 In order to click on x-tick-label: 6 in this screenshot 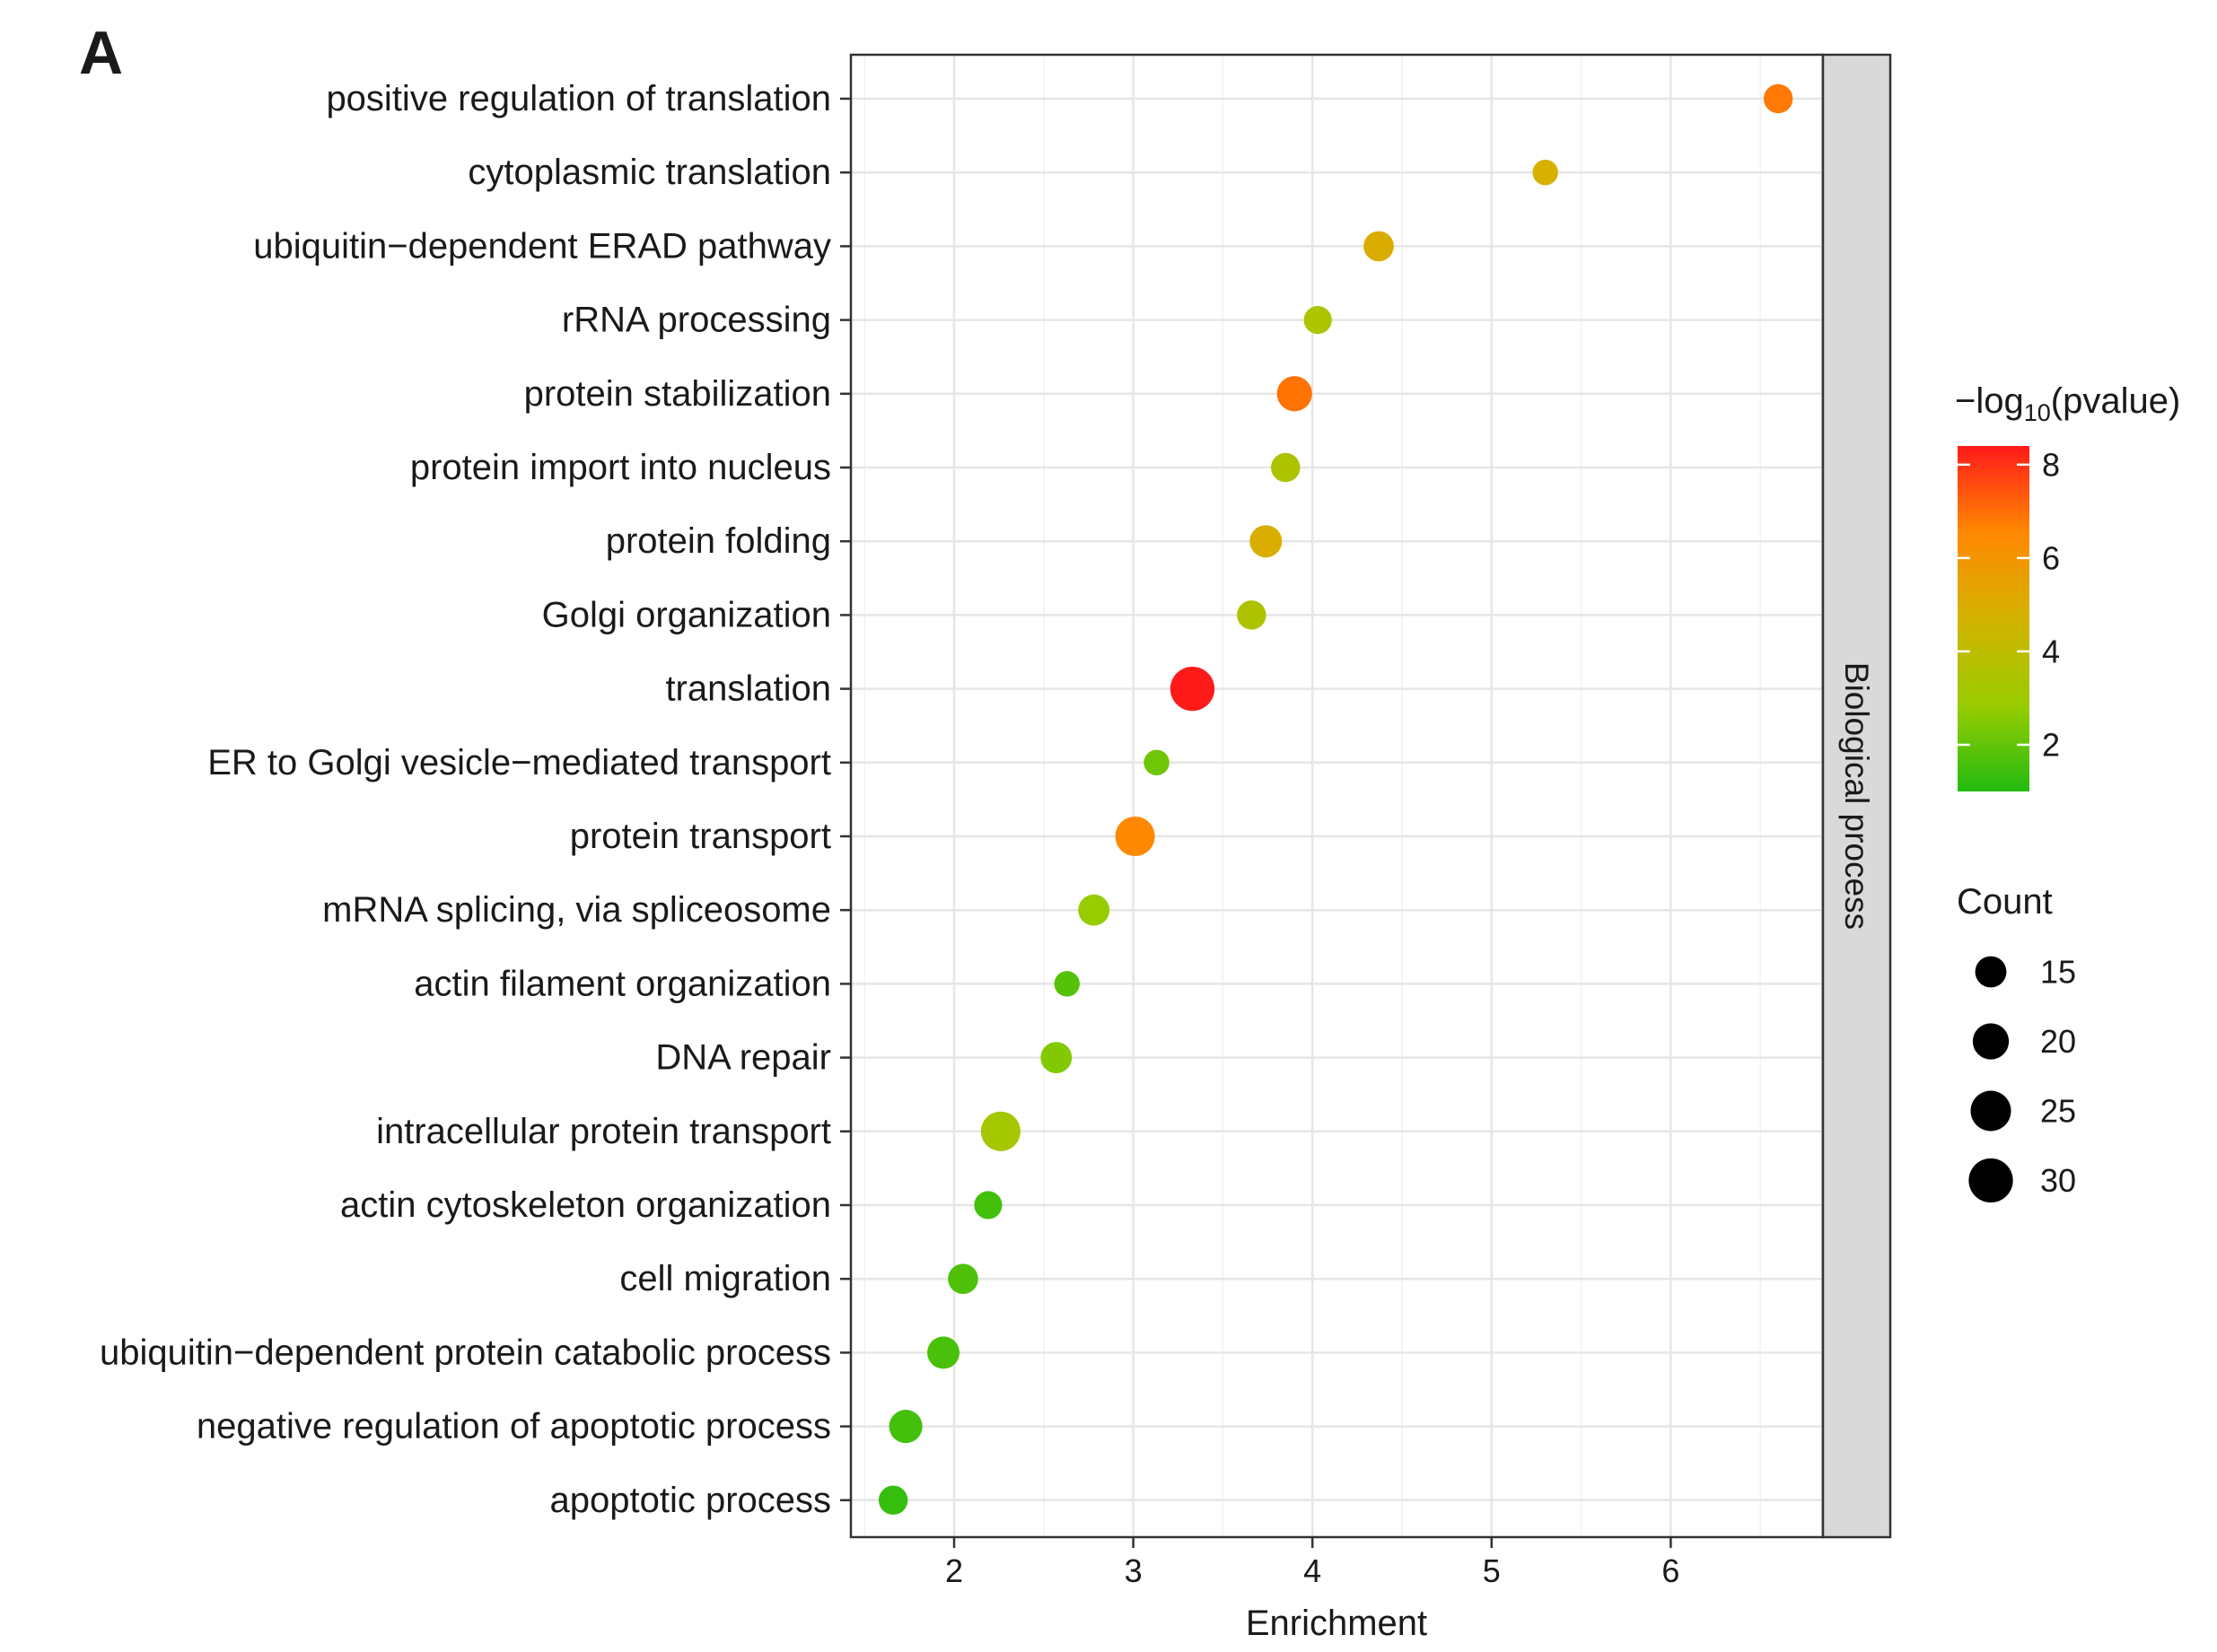, I will do `click(1670, 1570)`.